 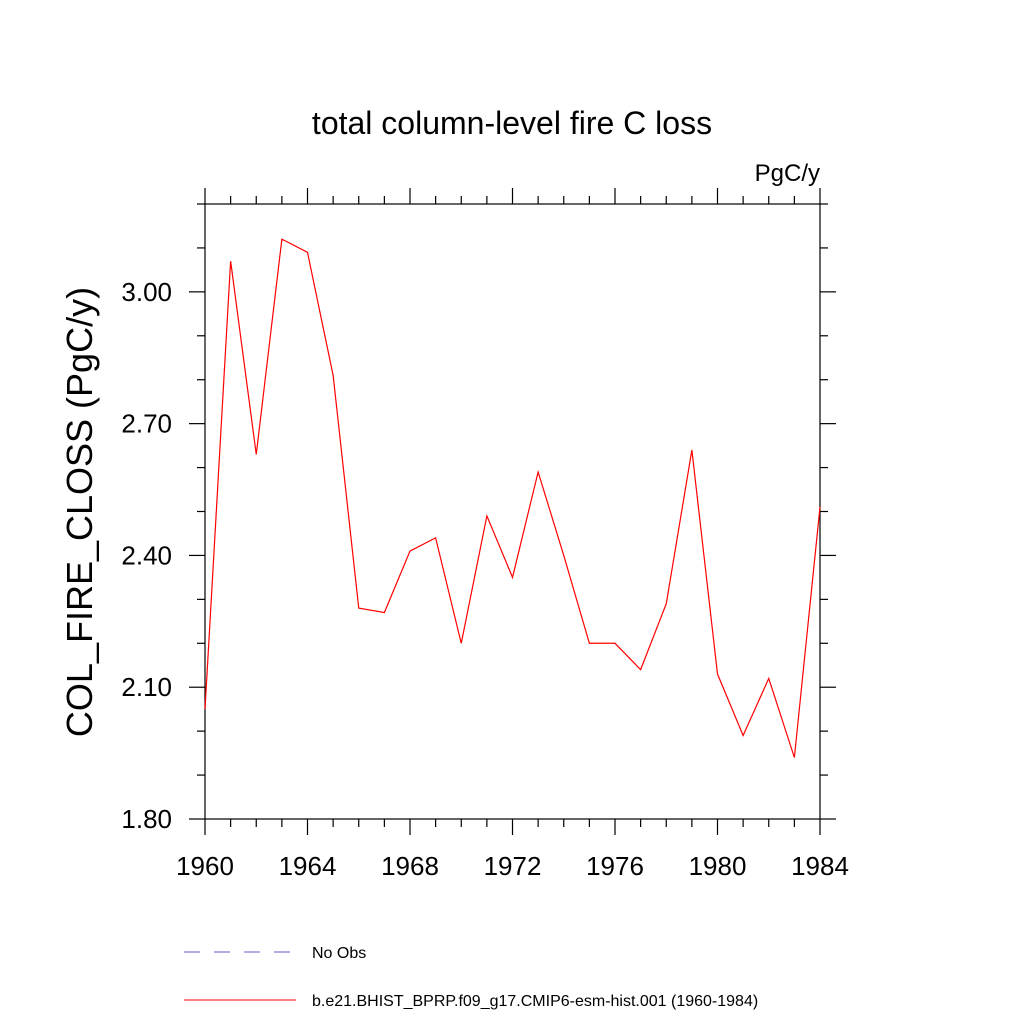 I want to click on x-tick-label: 1964, so click(x=308, y=866).